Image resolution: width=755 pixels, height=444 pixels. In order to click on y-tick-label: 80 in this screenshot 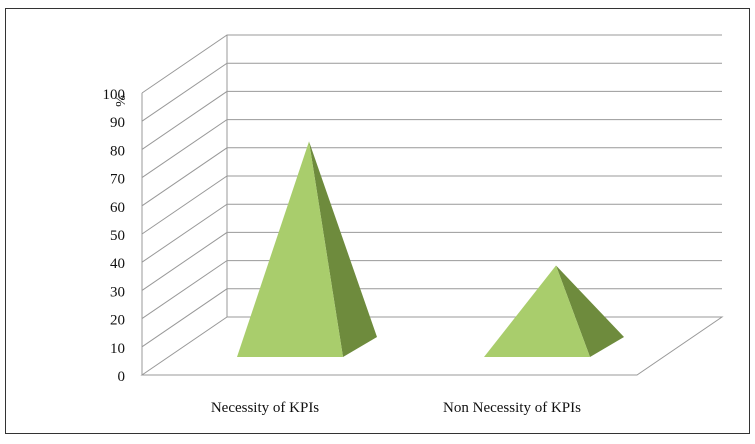, I will do `click(117, 151)`.